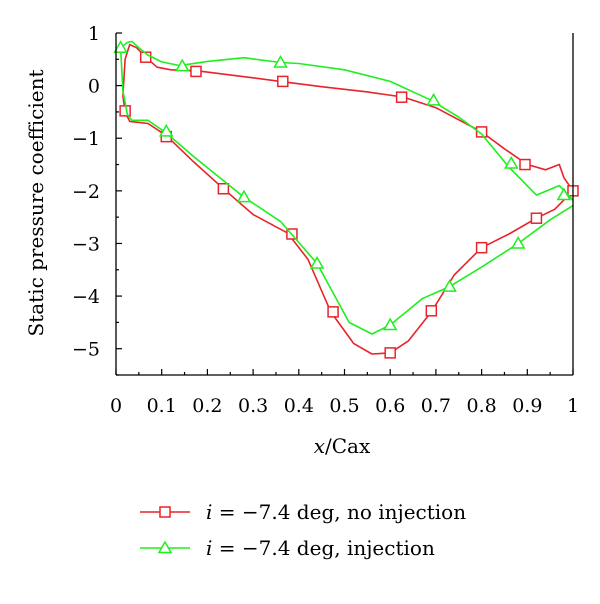  I want to click on x-tick-label: 0, so click(116, 406).